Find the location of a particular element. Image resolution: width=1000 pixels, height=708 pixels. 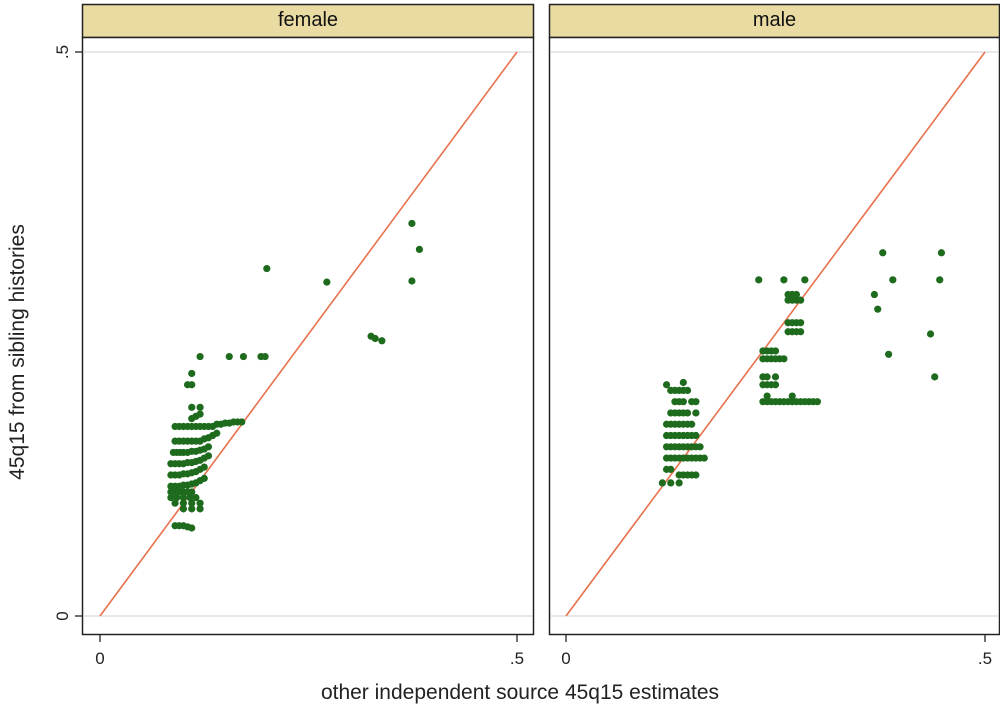

y-tick-label: 0 is located at coordinates (62, 615).